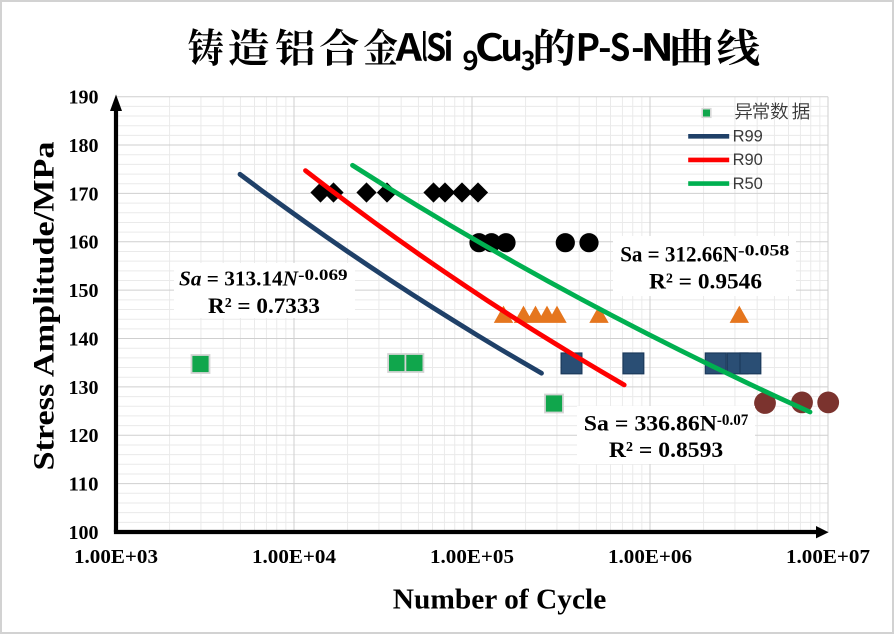 The image size is (894, 639). I want to click on svg-text: 1.00E+03, so click(116, 557).